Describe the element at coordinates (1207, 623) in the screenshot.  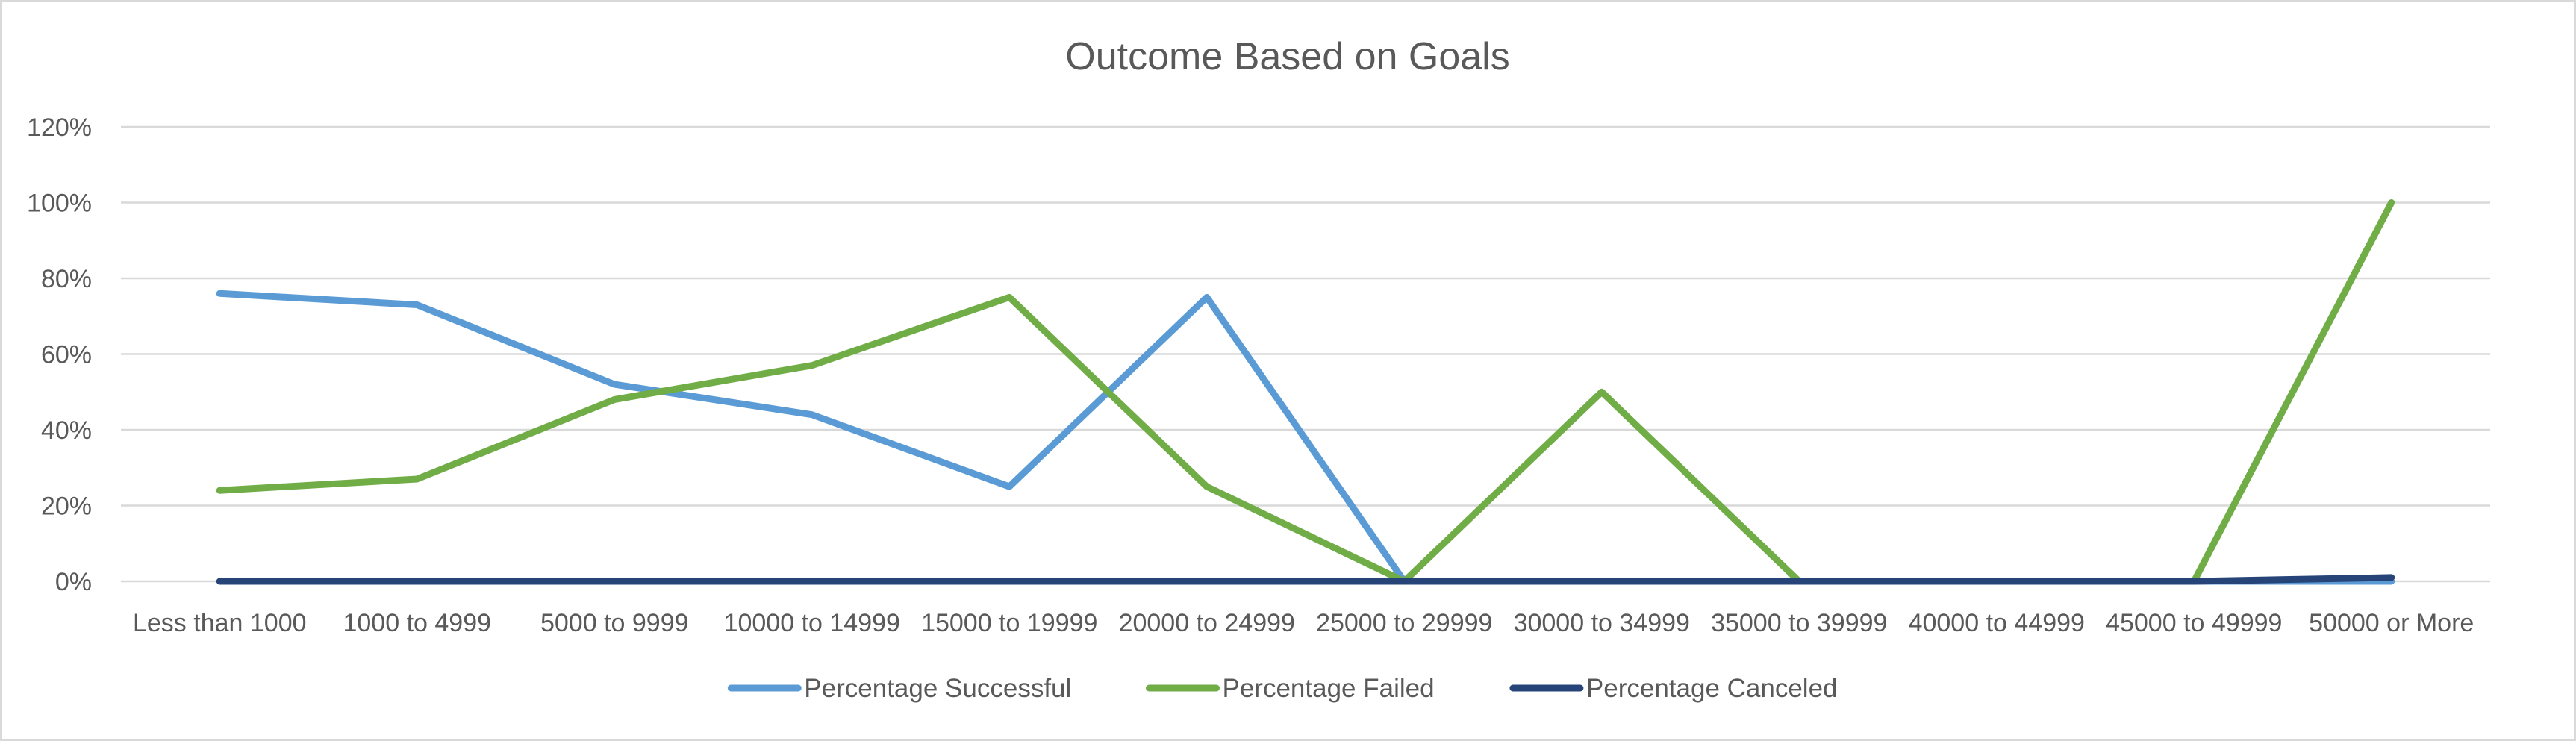
I see `x-tick-label: 20000 to 24999` at that location.